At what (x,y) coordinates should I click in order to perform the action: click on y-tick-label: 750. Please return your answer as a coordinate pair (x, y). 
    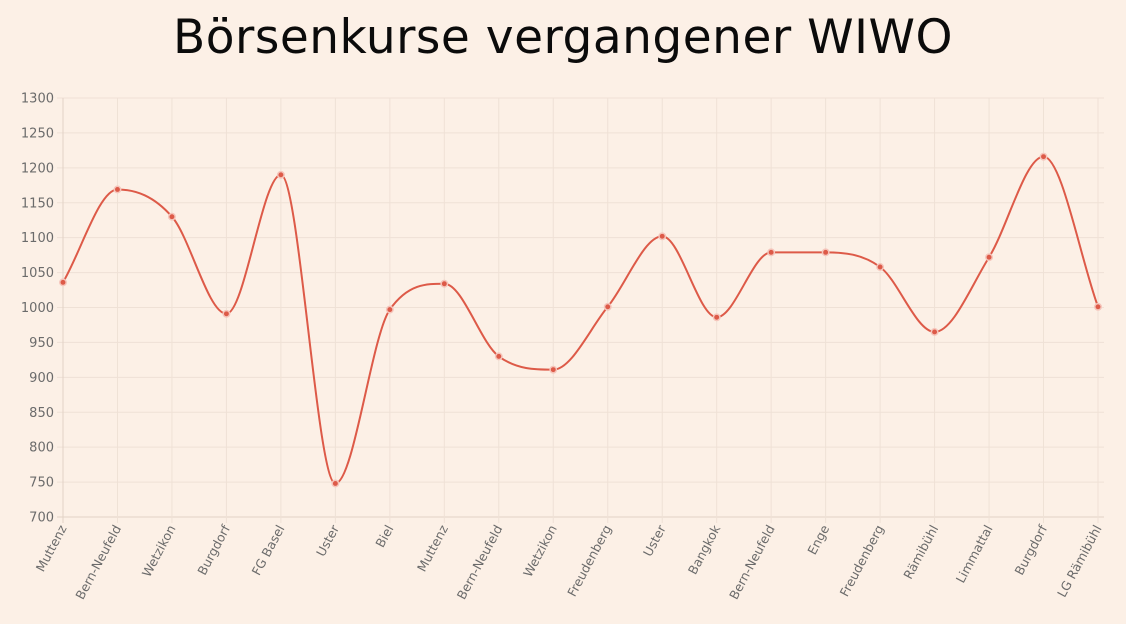
    Looking at the image, I should click on (41, 483).